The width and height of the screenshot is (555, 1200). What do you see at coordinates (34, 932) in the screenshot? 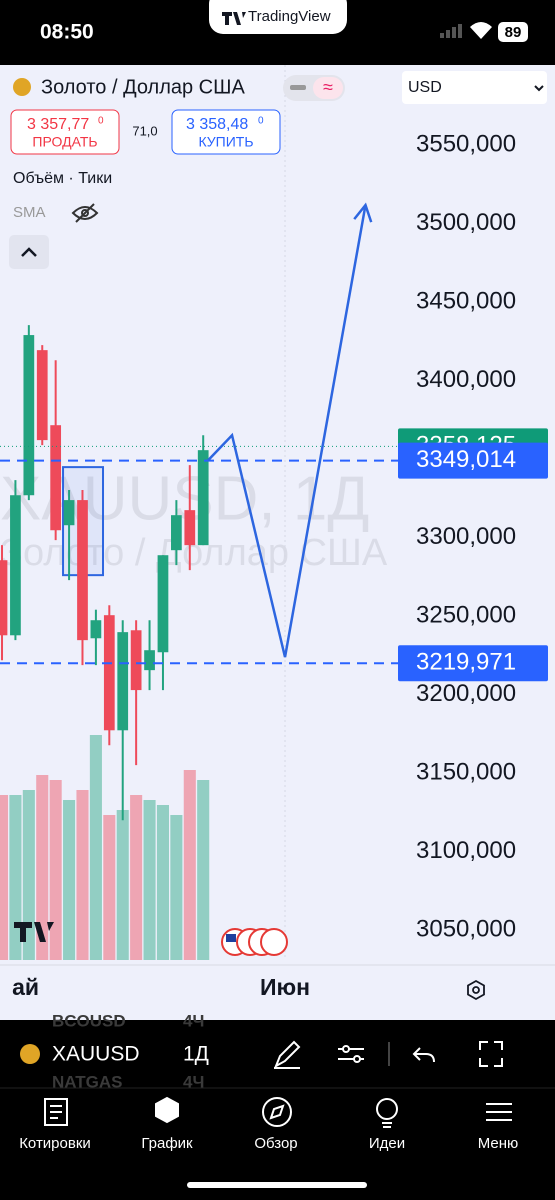
I see `tv-watermark-logo` at bounding box center [34, 932].